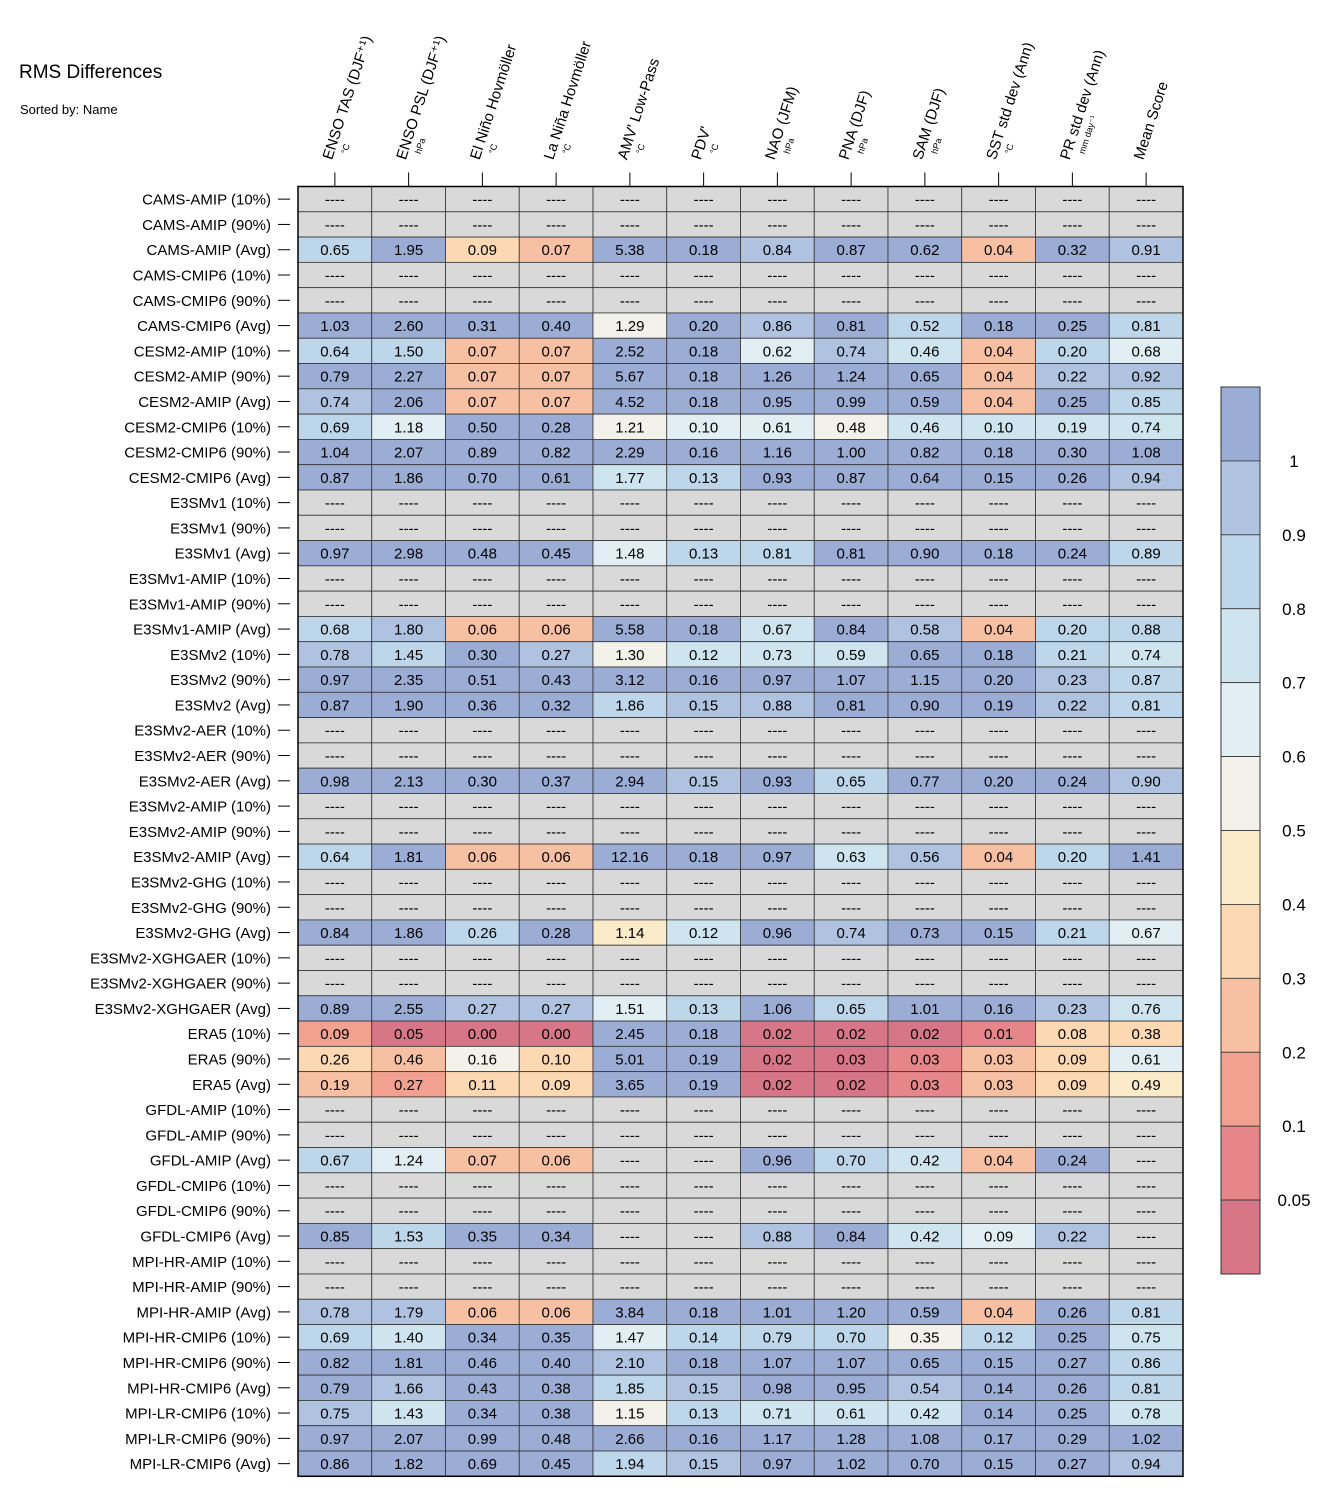 The width and height of the screenshot is (1333, 1498). What do you see at coordinates (924, 1237) in the screenshot?
I see `cell-value: 0.42` at bounding box center [924, 1237].